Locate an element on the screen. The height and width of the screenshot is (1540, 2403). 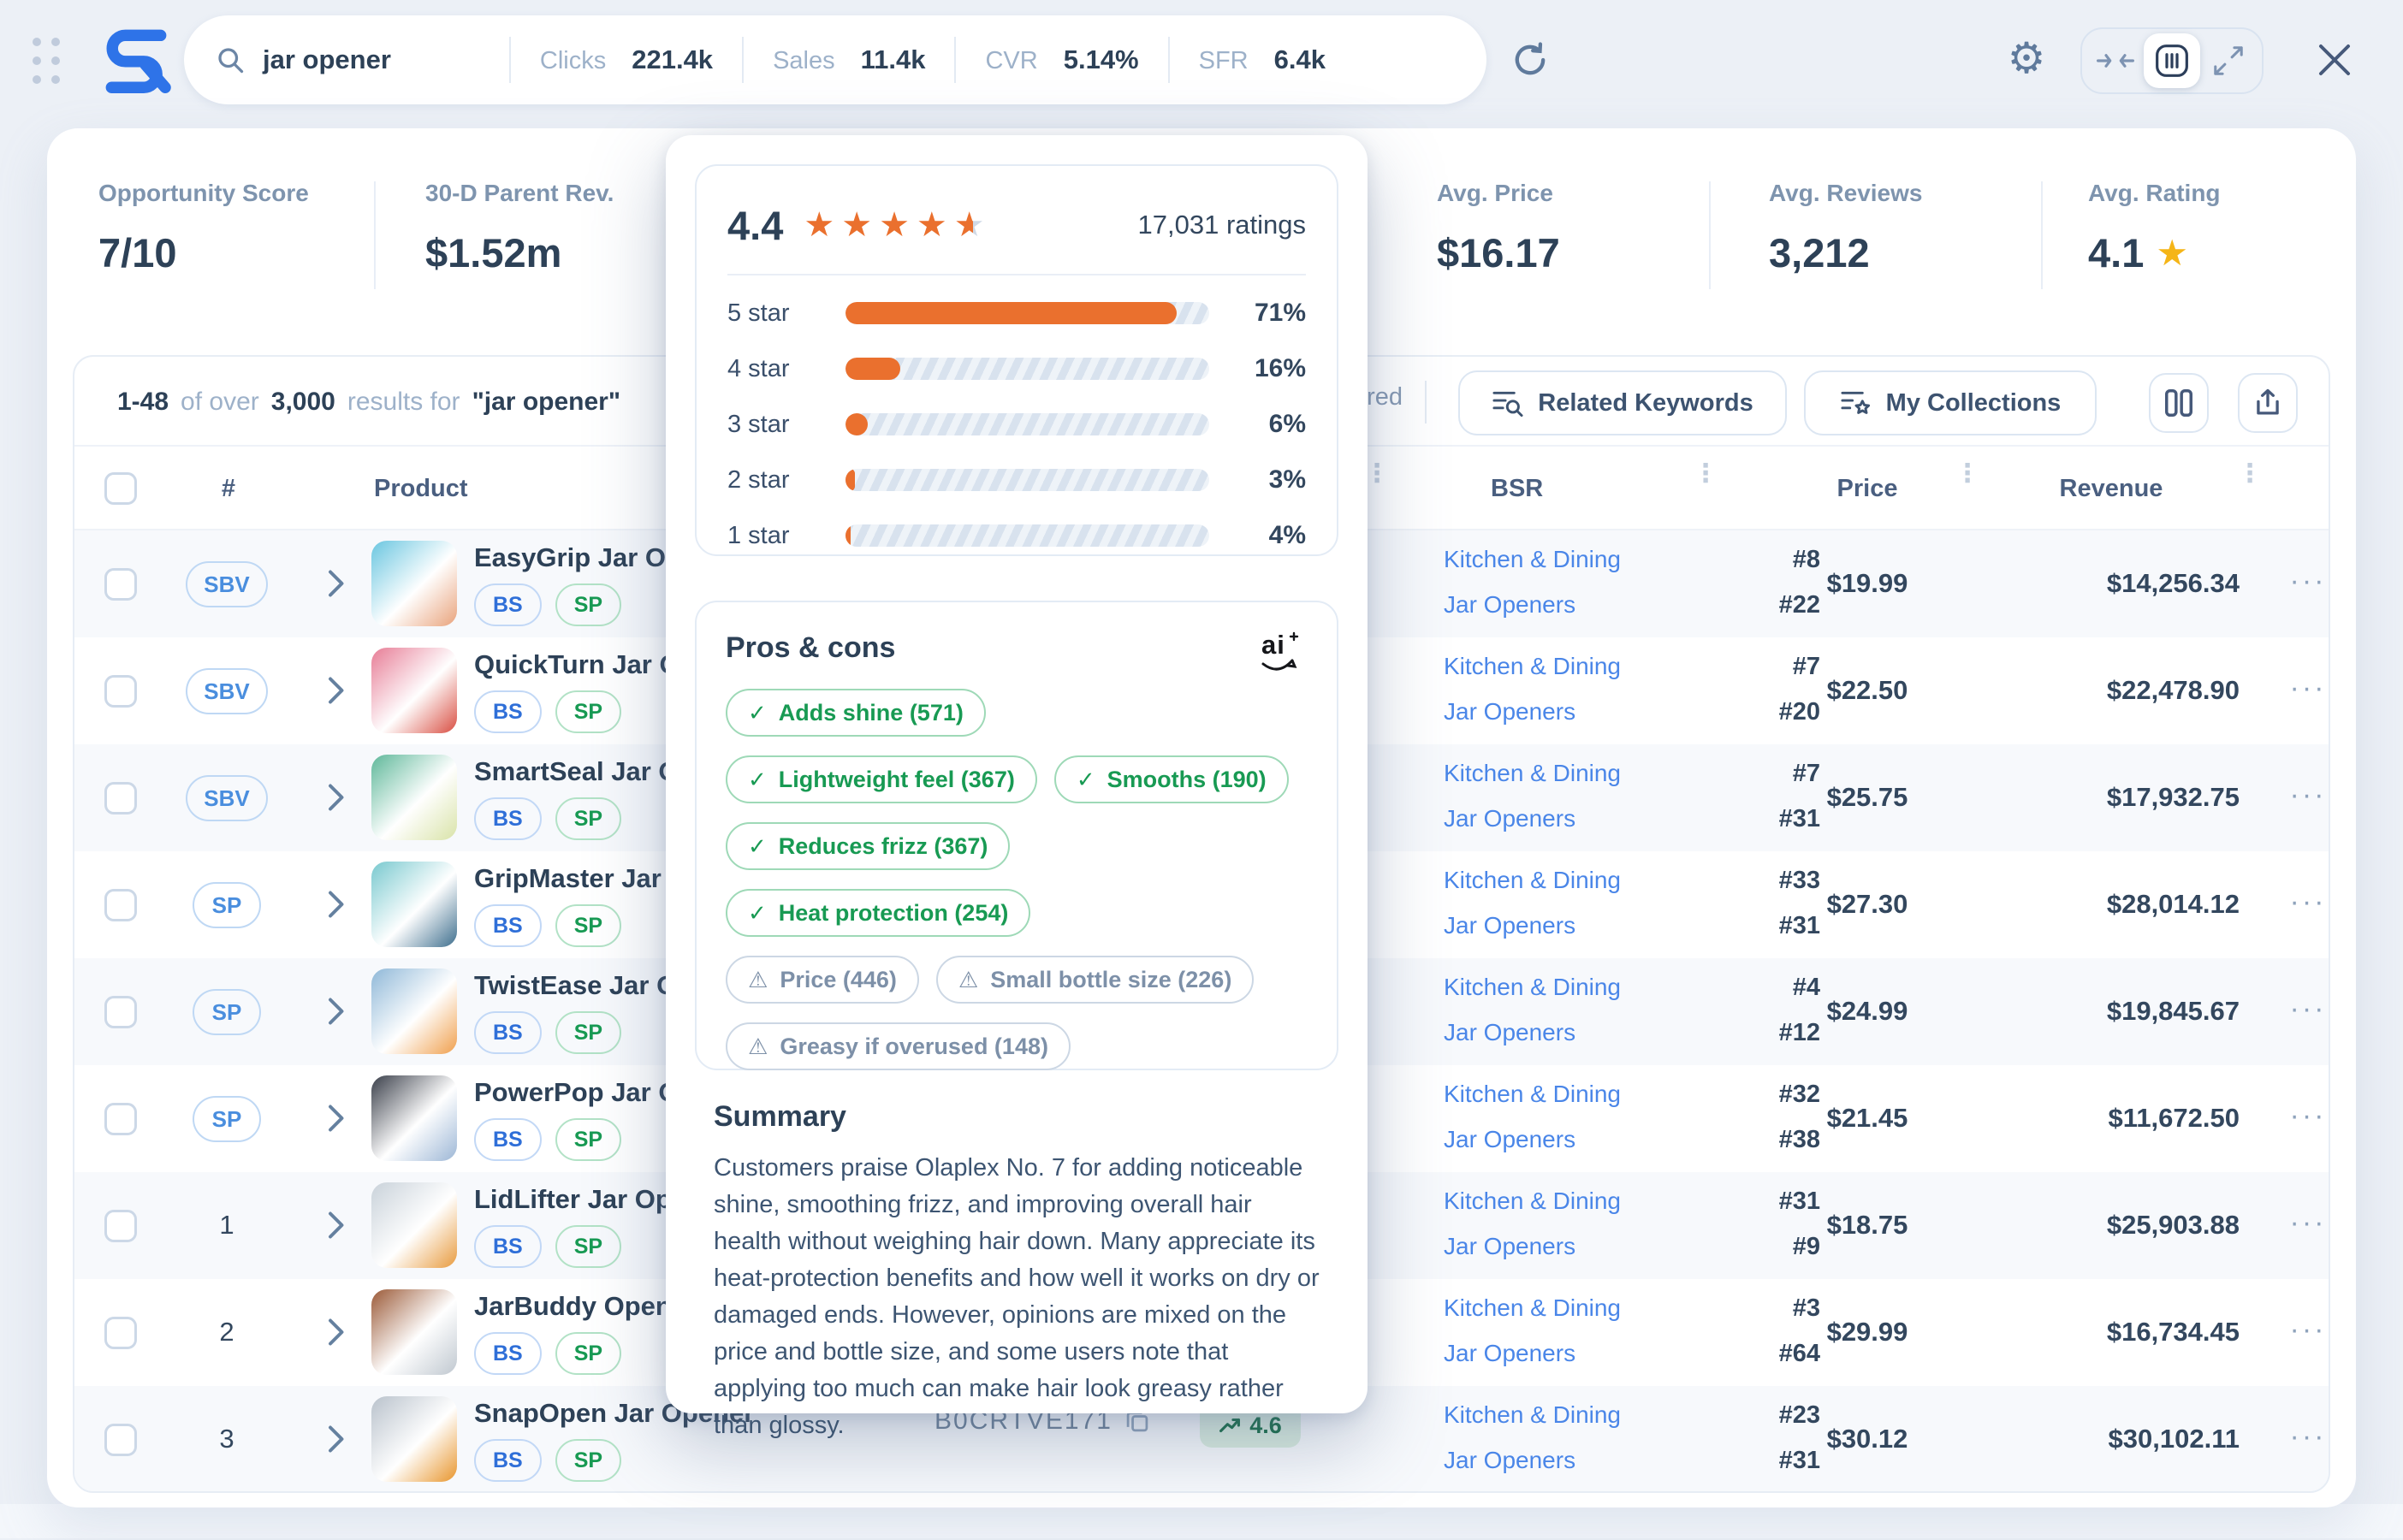
columns-view-button is located at coordinates (2172, 60).